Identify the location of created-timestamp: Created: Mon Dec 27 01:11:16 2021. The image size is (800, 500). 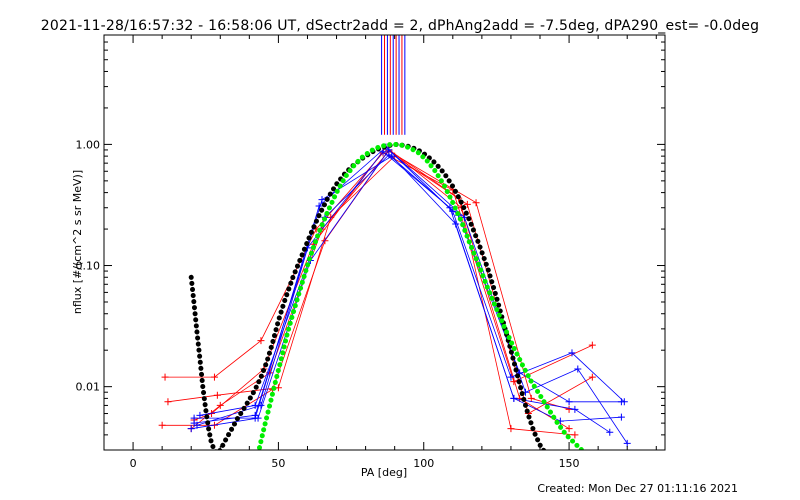
(637, 488).